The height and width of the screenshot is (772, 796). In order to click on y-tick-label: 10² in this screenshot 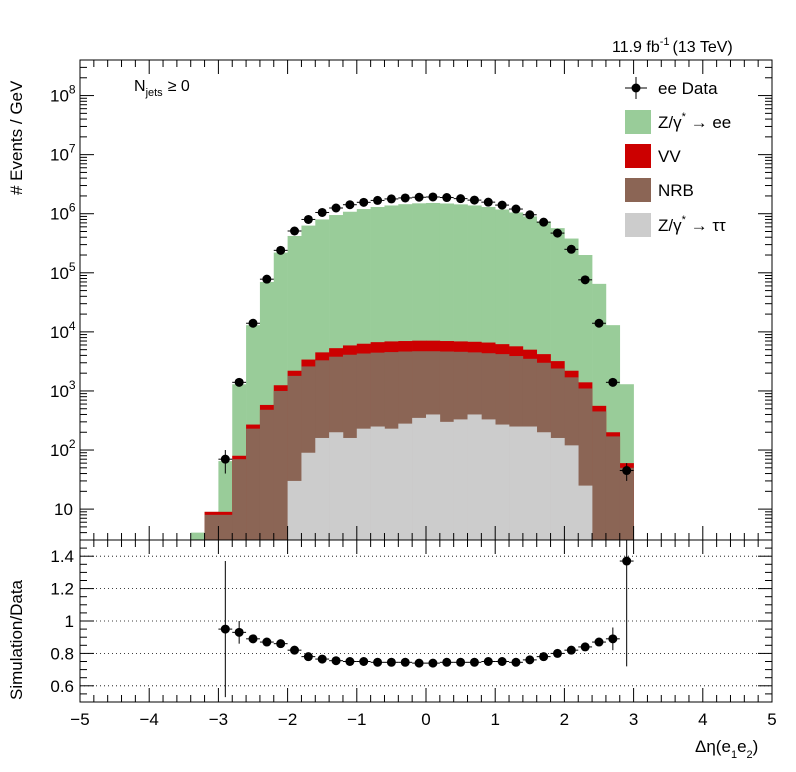, I will do `click(63, 448)`.